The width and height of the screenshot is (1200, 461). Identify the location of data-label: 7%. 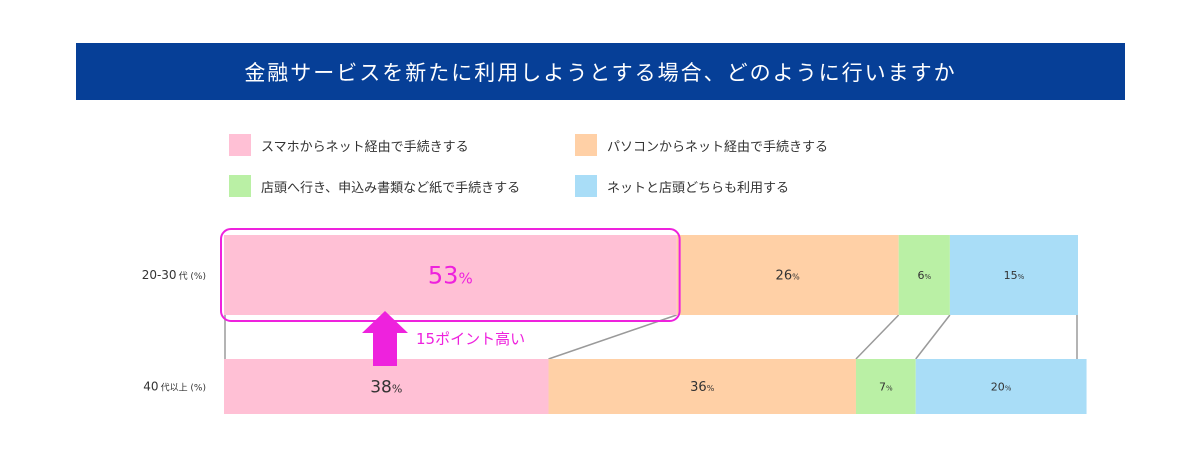
(886, 386).